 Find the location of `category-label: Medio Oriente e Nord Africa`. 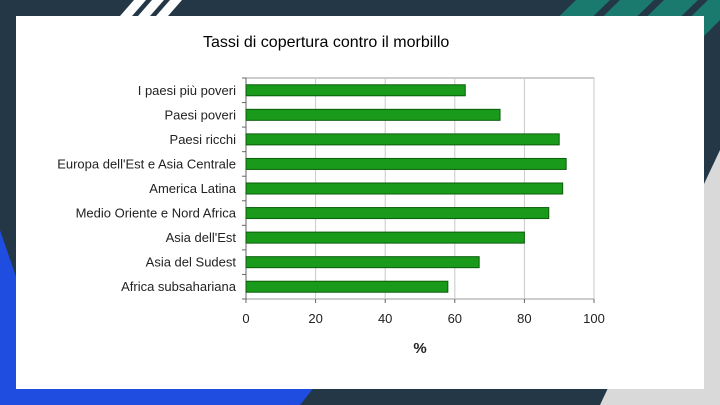

category-label: Medio Oriente e Nord Africa is located at coordinates (156, 213).